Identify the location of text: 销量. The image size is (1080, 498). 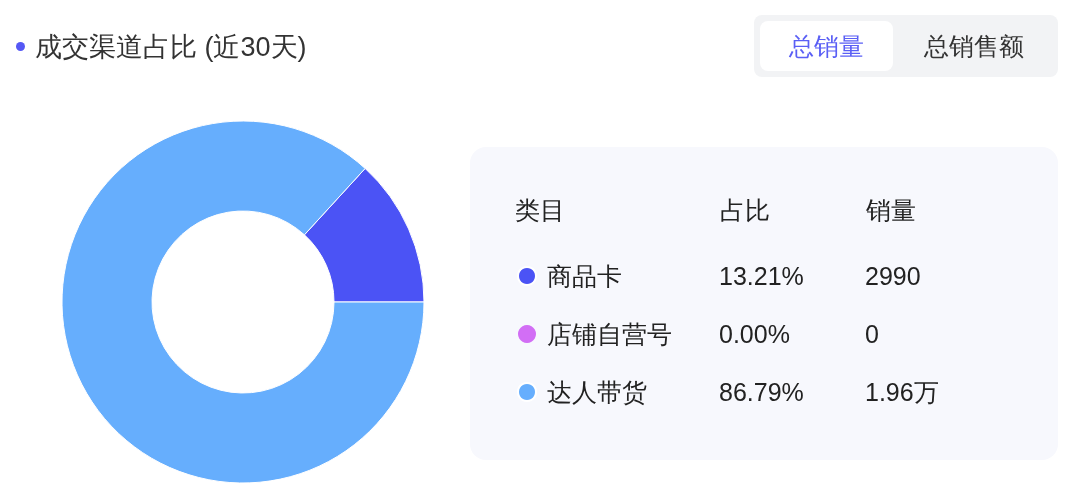
(891, 210).